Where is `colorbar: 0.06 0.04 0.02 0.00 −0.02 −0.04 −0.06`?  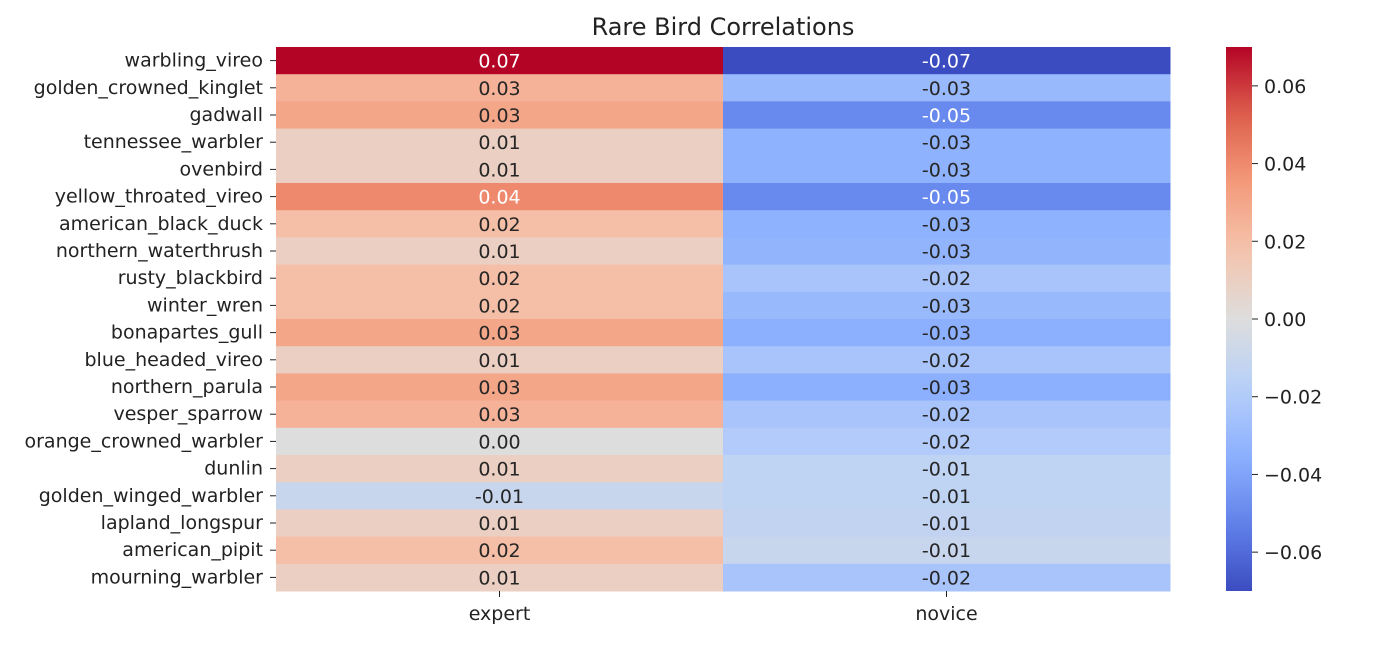 colorbar: 0.06 0.04 0.02 0.00 −0.02 −0.04 −0.06 is located at coordinates (1274, 319).